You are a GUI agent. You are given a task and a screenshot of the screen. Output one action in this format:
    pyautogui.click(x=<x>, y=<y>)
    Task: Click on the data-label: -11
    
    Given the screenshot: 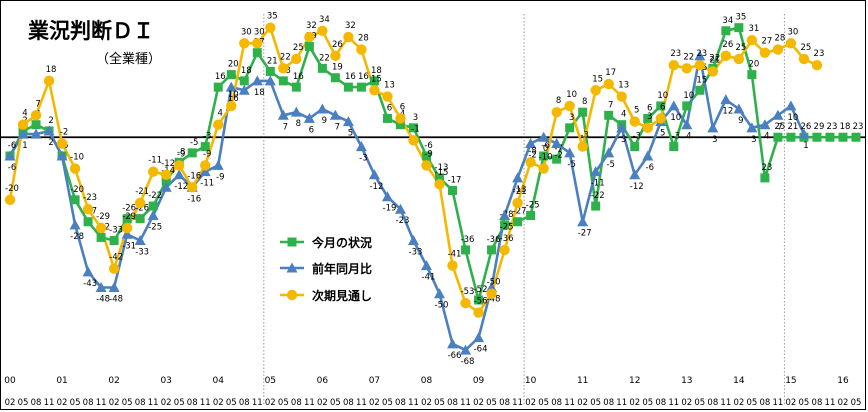 What is the action you would take?
    pyautogui.click(x=155, y=161)
    